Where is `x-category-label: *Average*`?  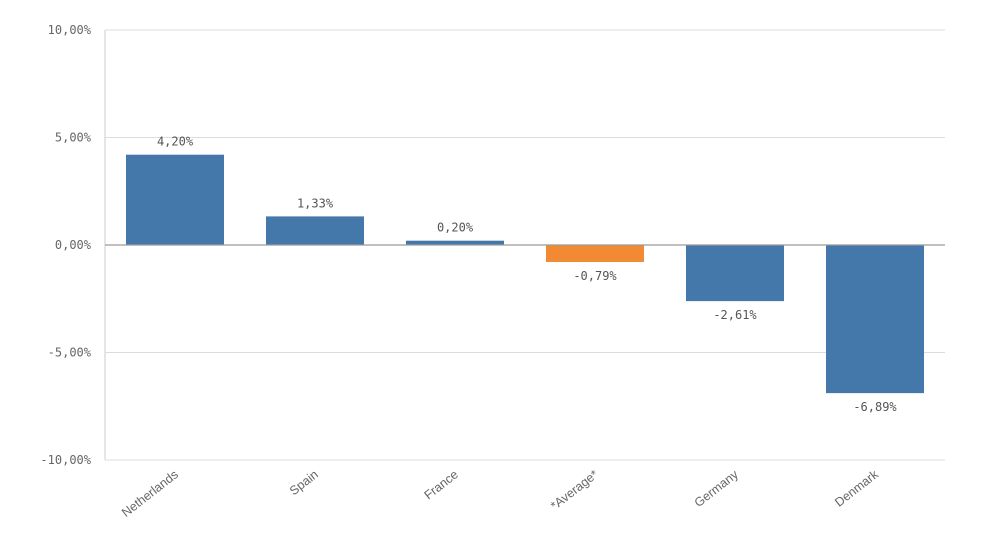
x-category-label: *Average* is located at coordinates (574, 490).